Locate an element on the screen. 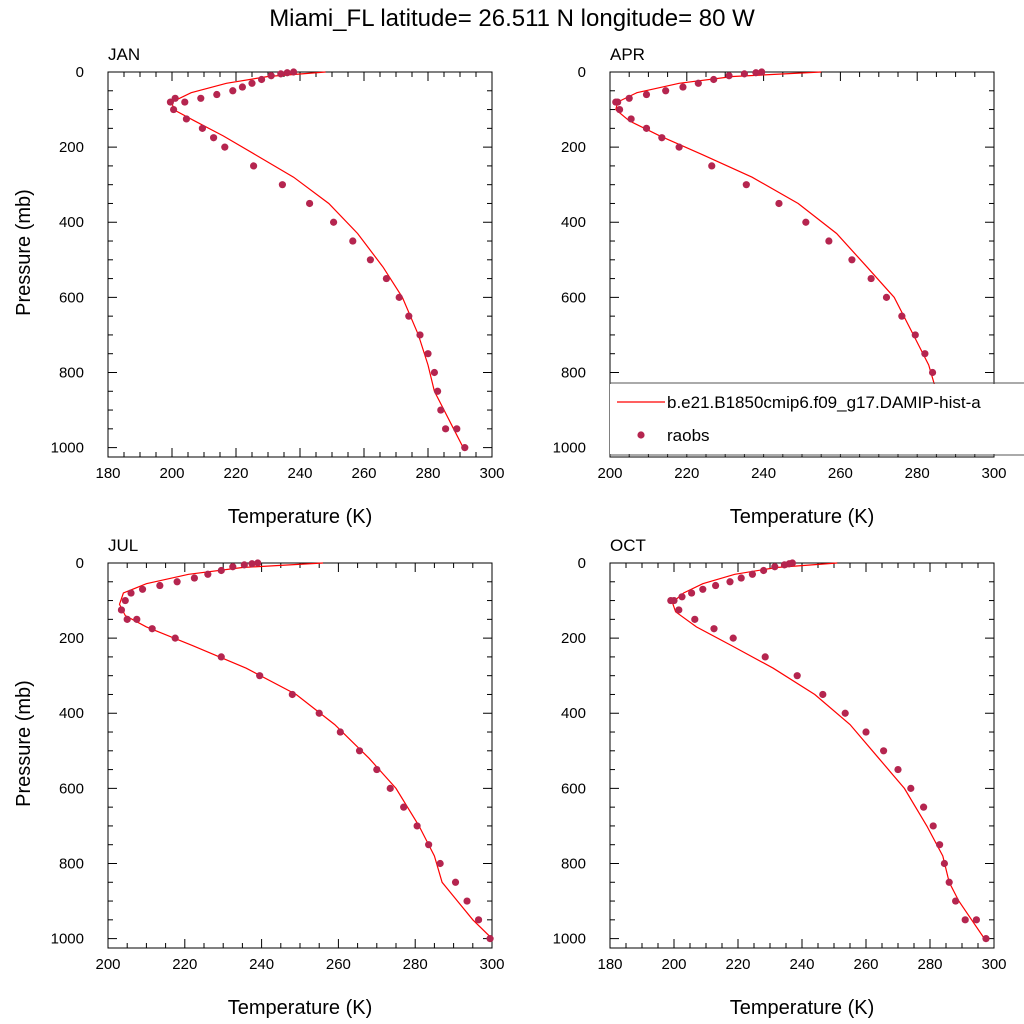 The image size is (1024, 1024). panel-title: JUL is located at coordinates (123, 545).